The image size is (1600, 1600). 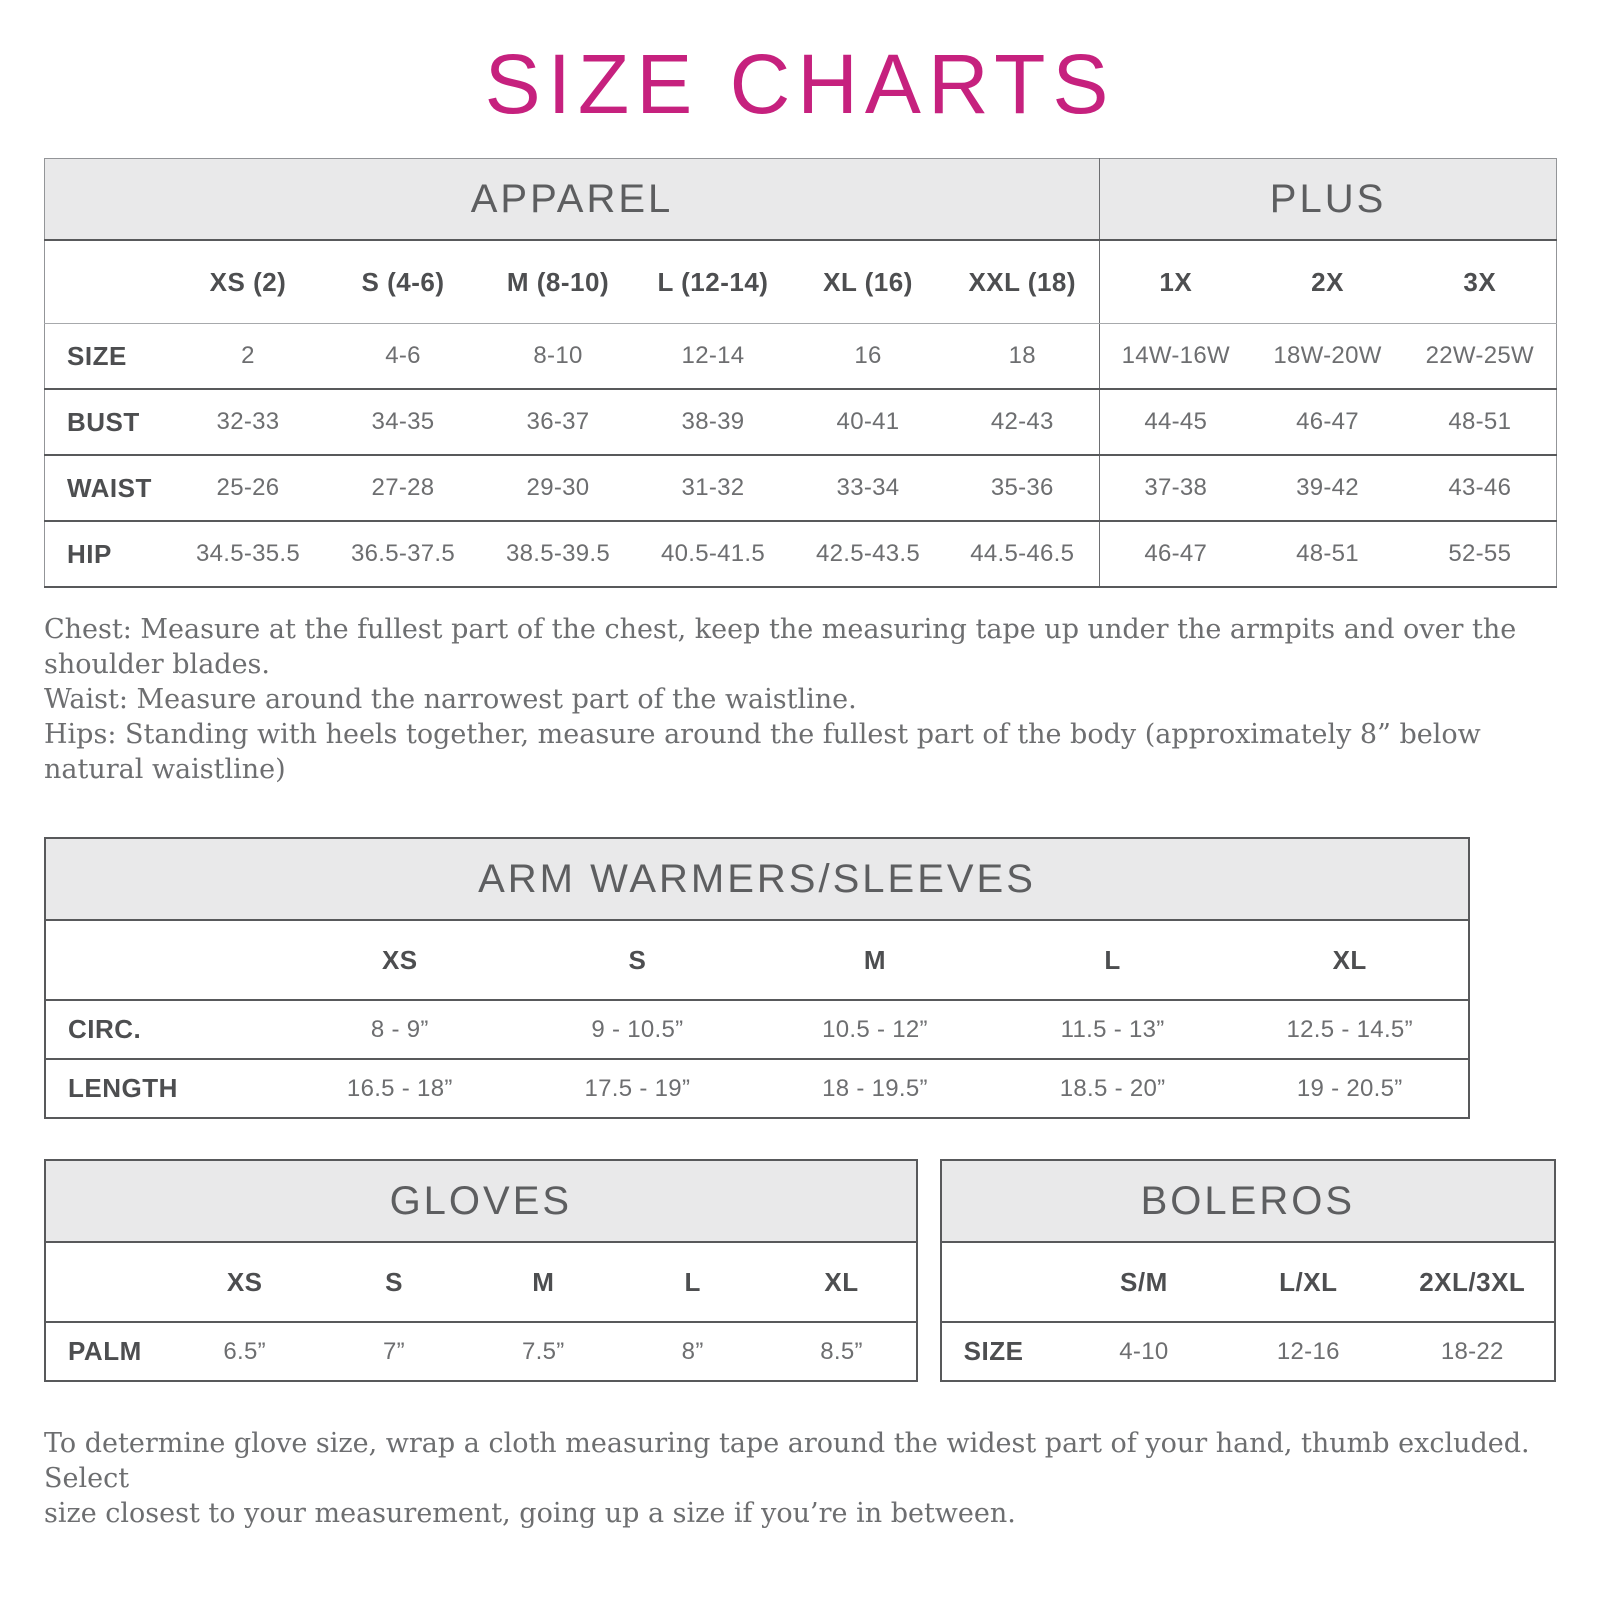 What do you see at coordinates (394, 1283) in the screenshot?
I see `column-header: S` at bounding box center [394, 1283].